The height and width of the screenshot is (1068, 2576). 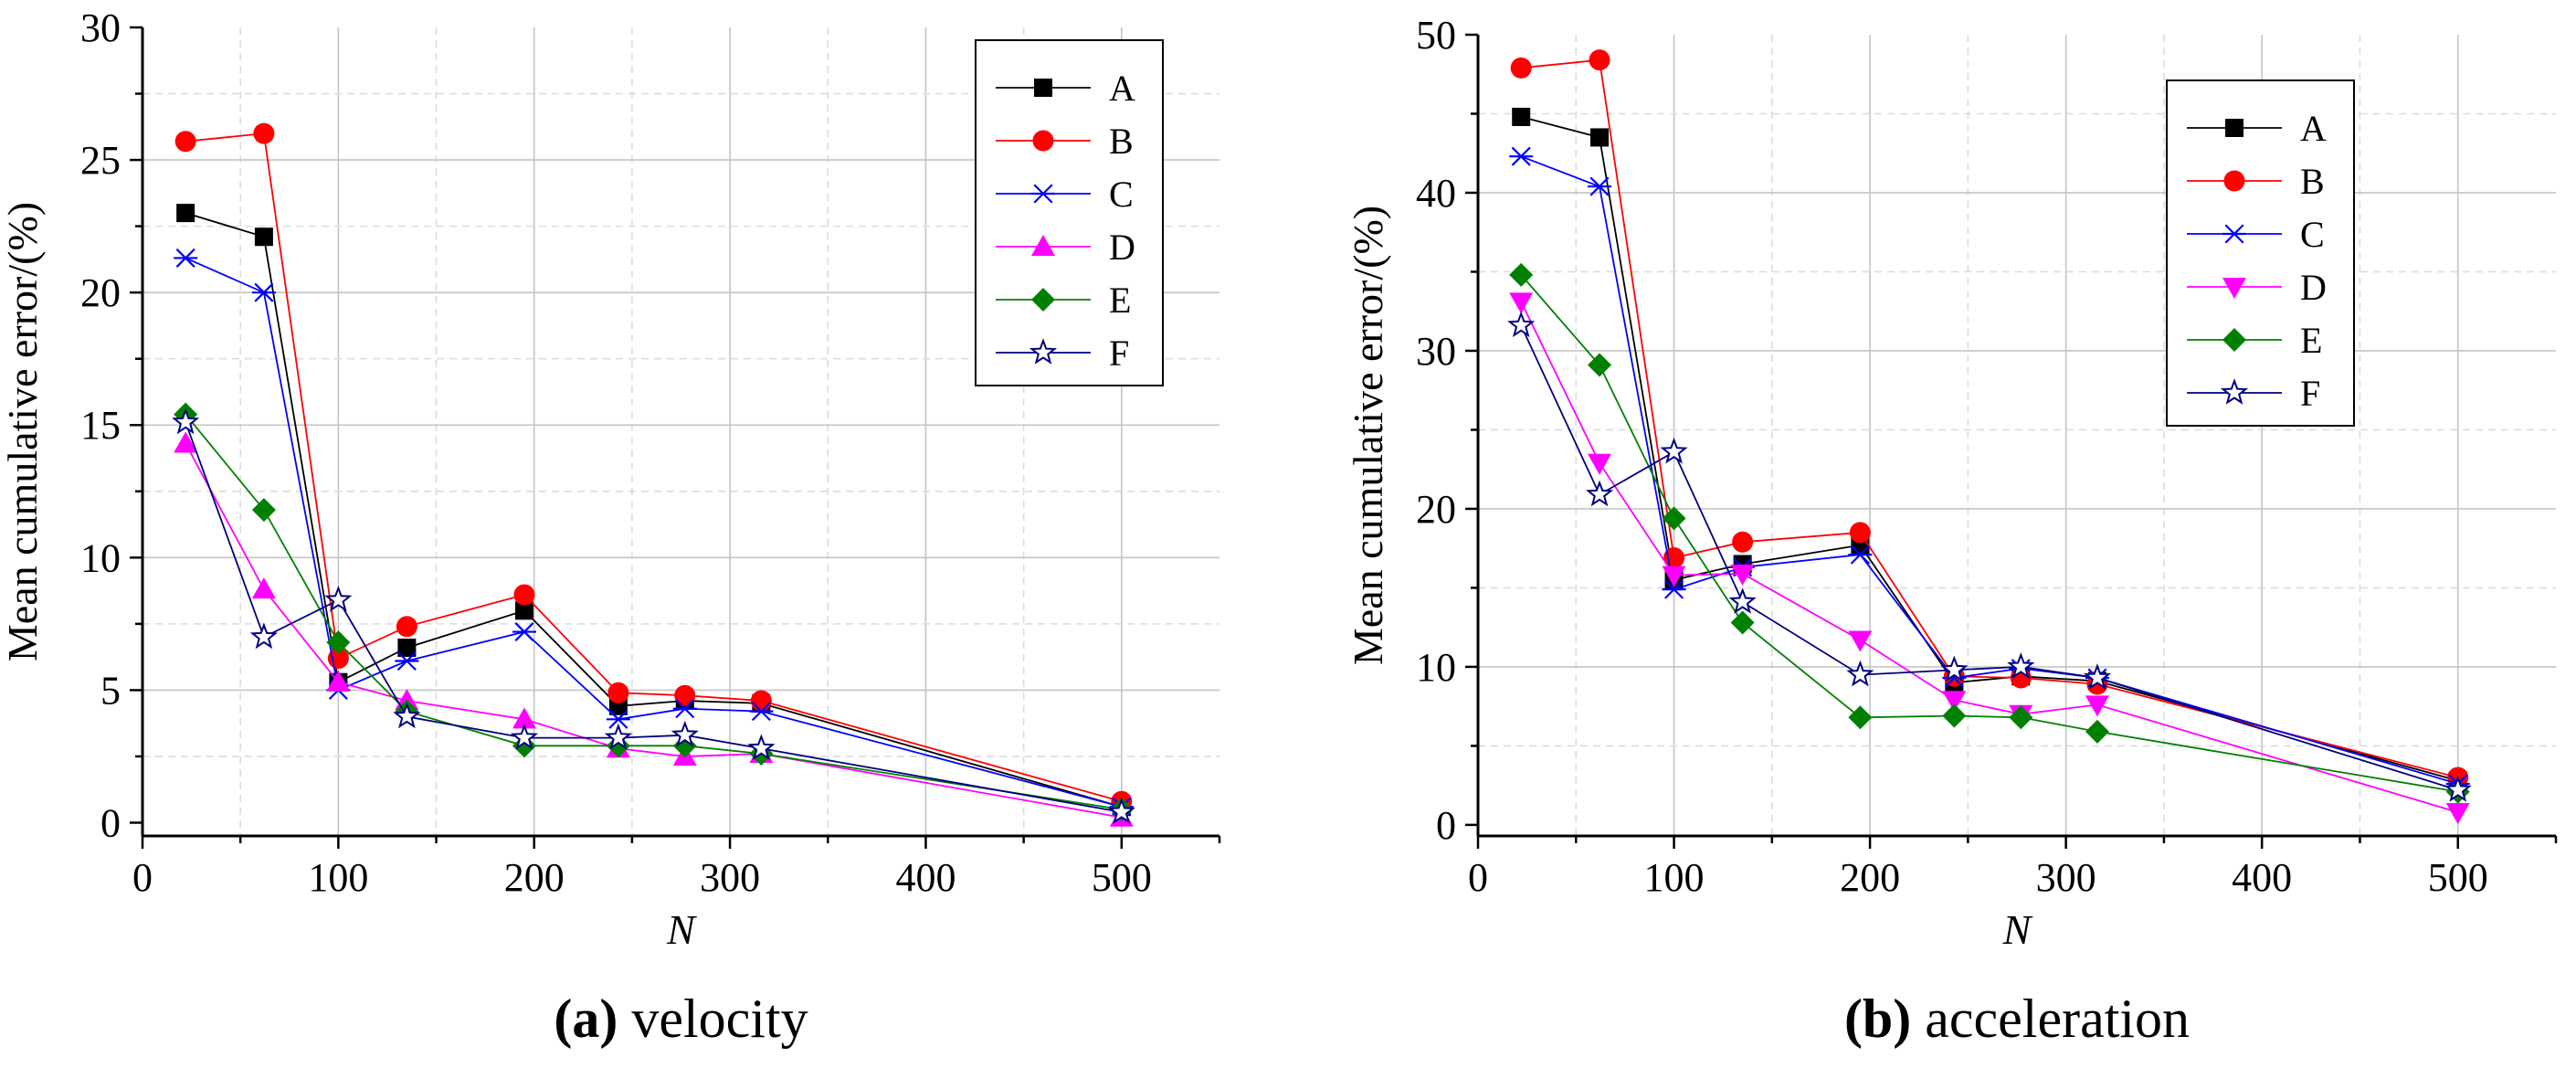 I want to click on legend-label-B: B, so click(x=2312, y=181).